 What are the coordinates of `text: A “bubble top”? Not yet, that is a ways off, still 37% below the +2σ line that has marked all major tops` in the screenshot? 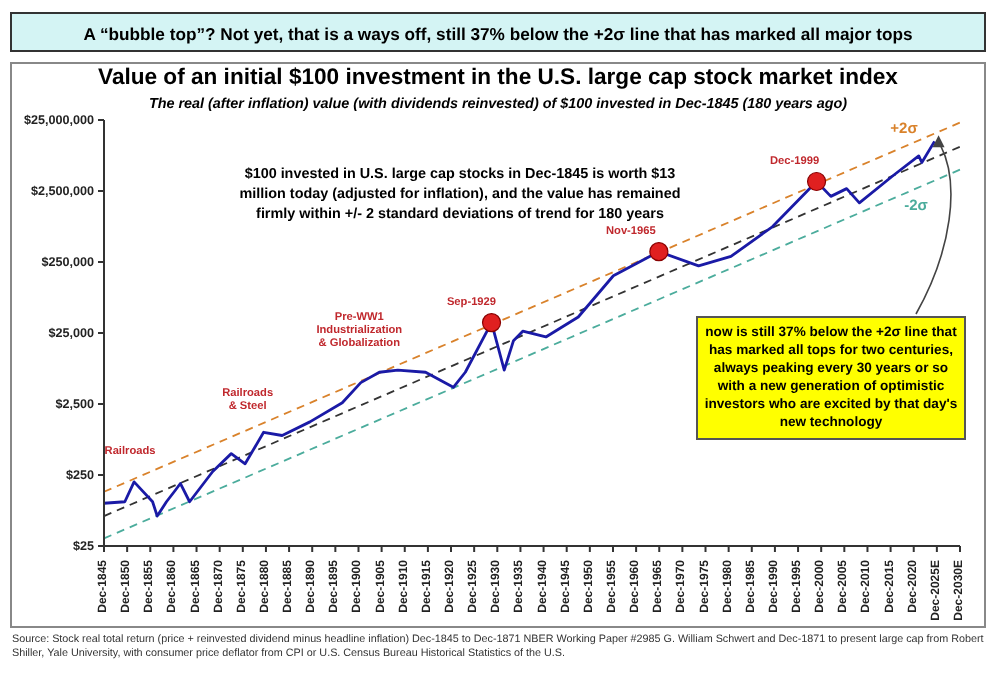 It's located at (498, 32).